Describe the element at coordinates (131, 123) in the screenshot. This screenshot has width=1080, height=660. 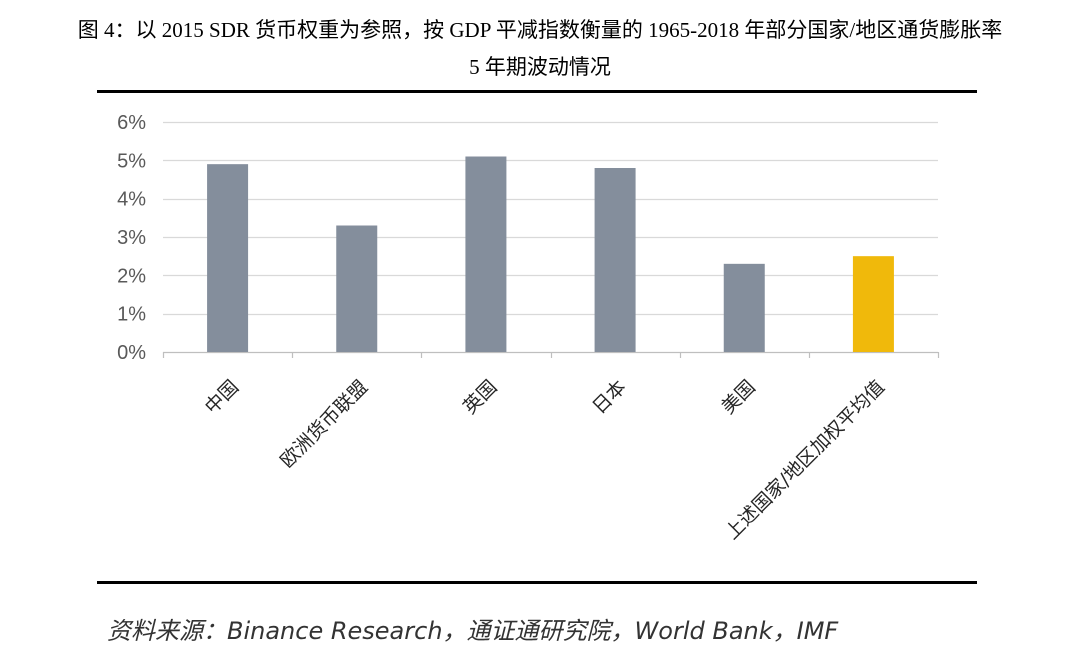
I see `y-tick-label: 6%` at that location.